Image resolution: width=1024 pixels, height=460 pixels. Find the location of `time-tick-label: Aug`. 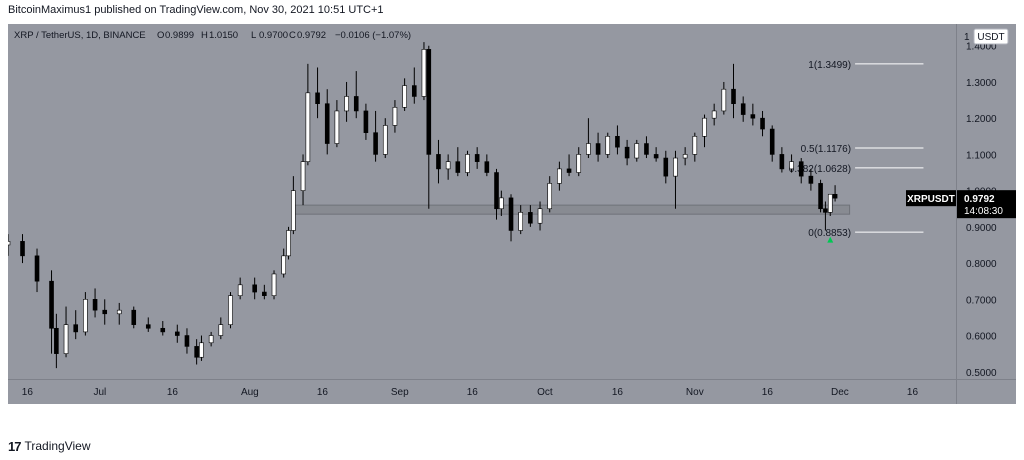

time-tick-label: Aug is located at coordinates (250, 392).